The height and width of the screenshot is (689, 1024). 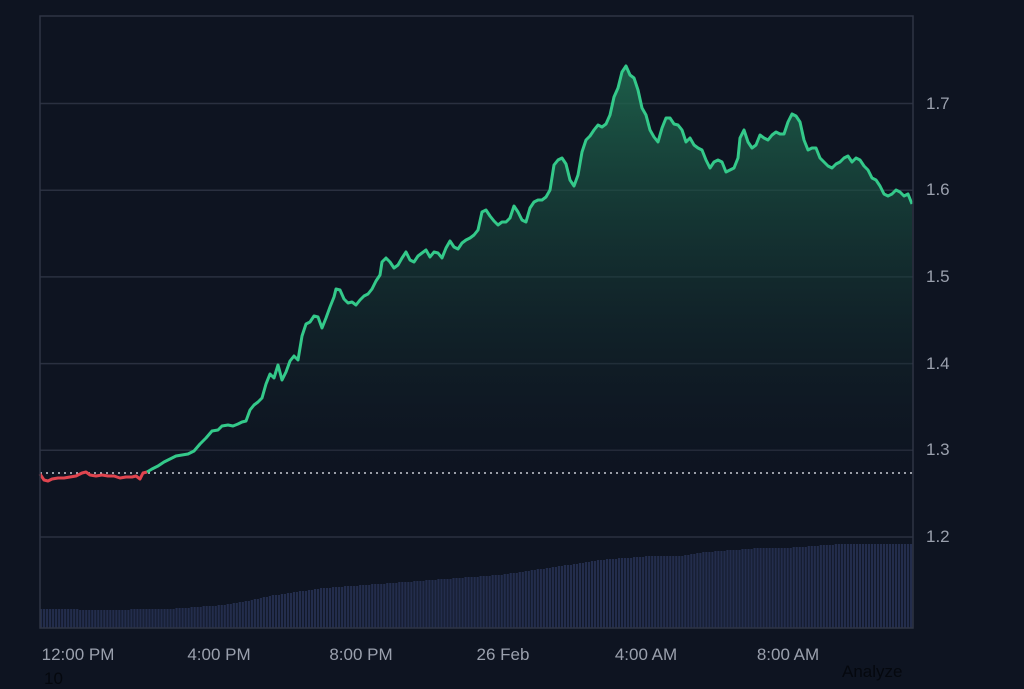 What do you see at coordinates (503, 654) in the screenshot?
I see `x-tick-label: 26 Feb` at bounding box center [503, 654].